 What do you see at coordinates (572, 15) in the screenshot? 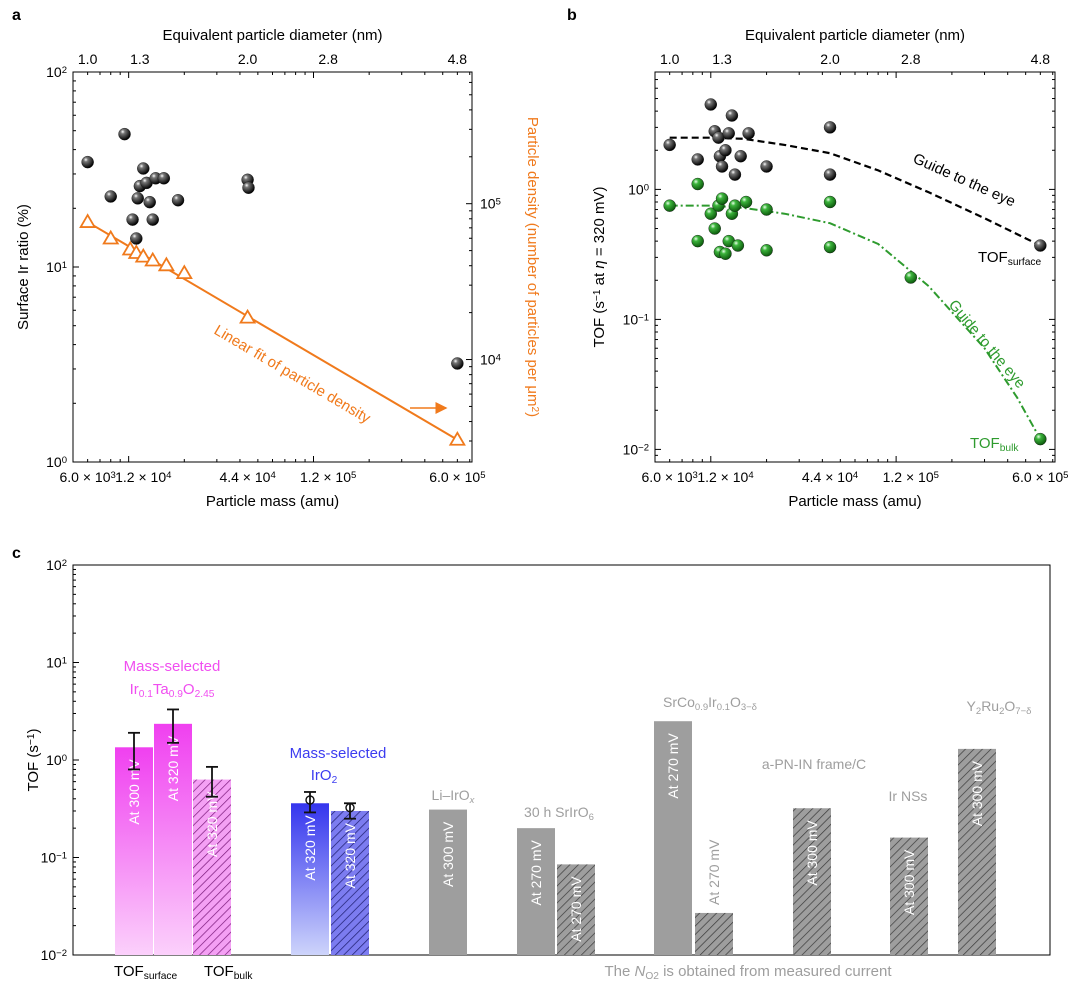
I see `panel-label-b: b` at bounding box center [572, 15].